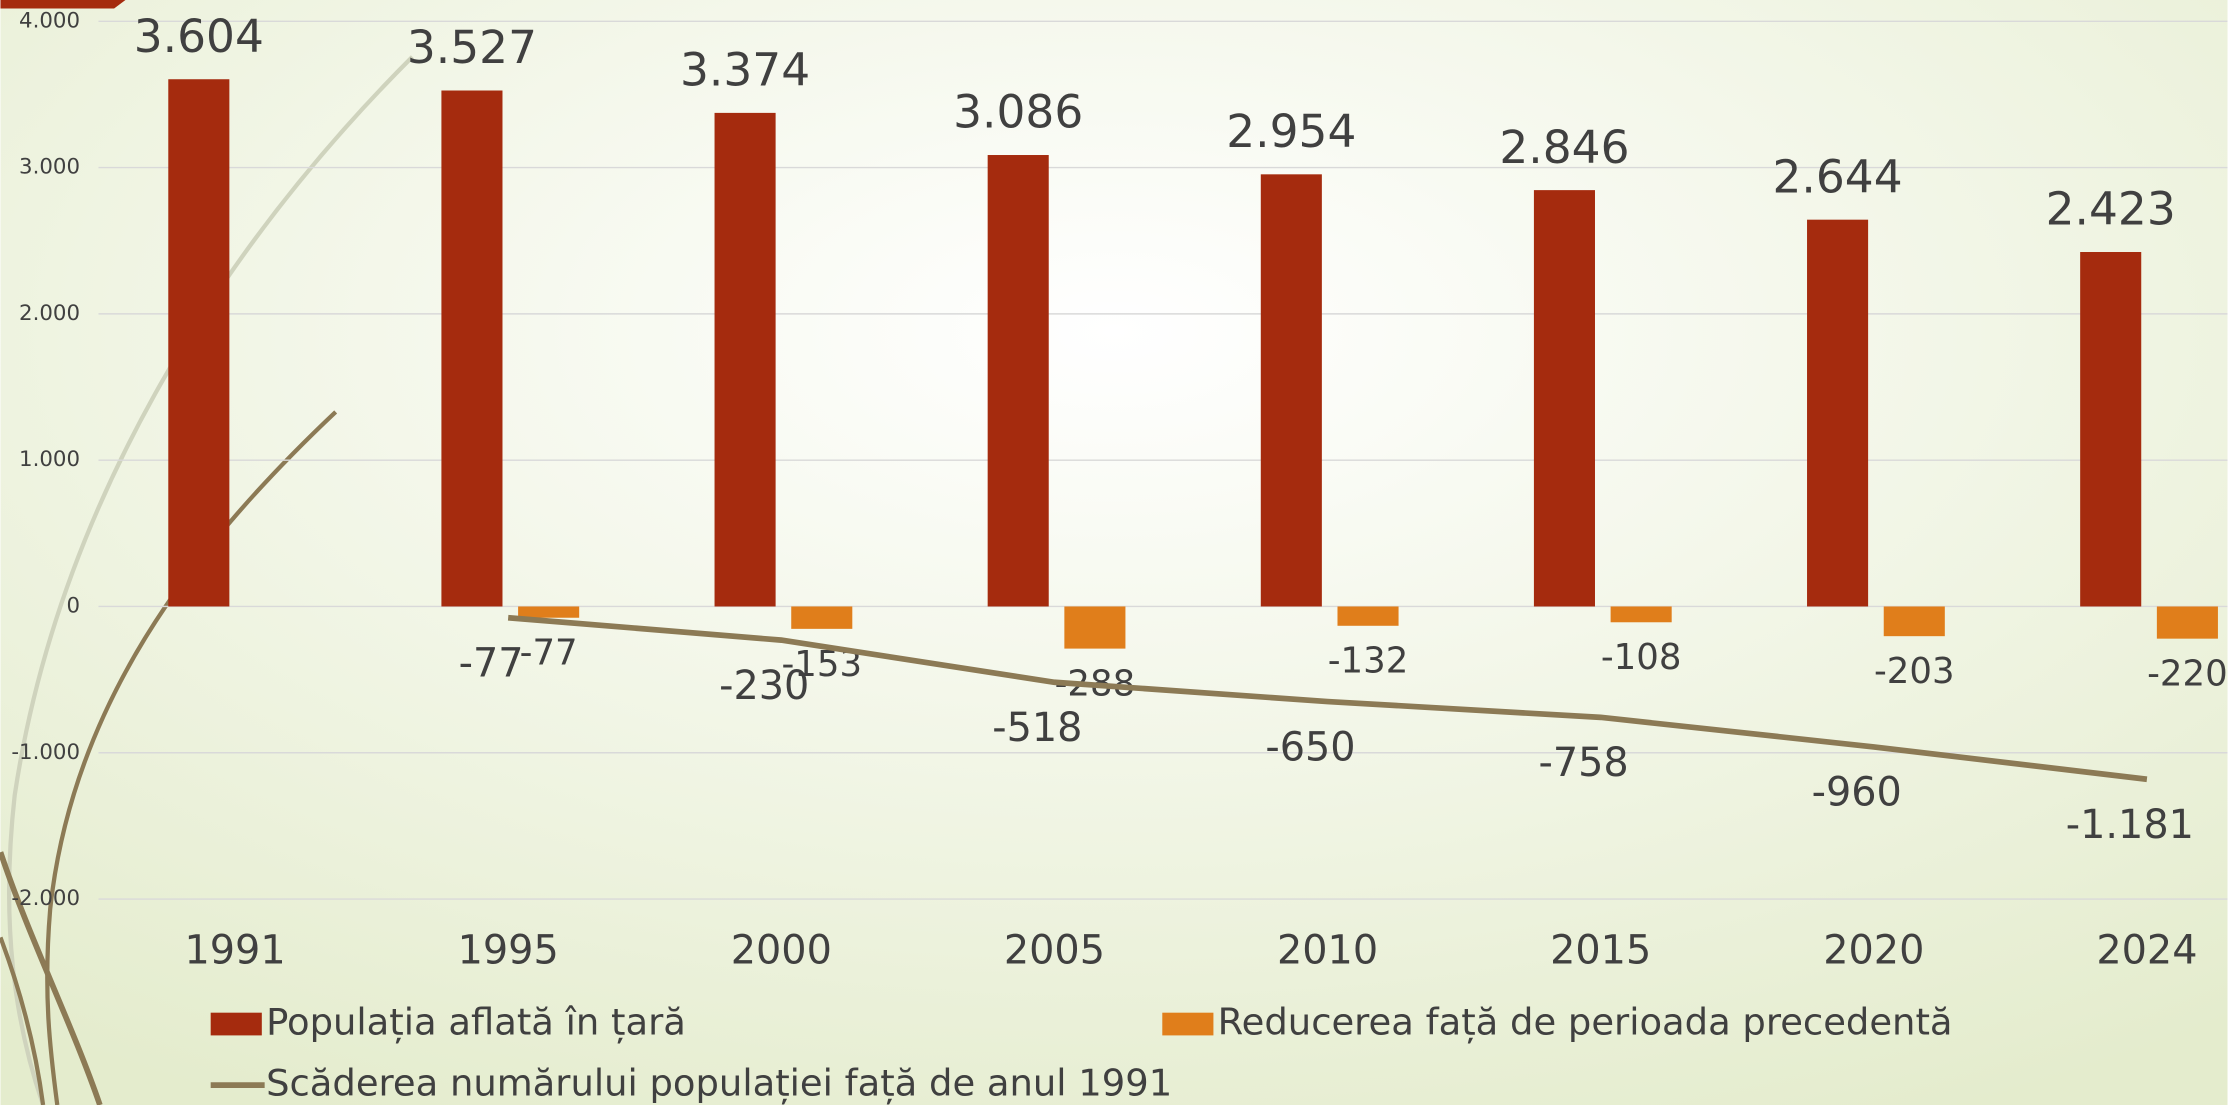 This screenshot has width=2228, height=1105. Describe the element at coordinates (73, 605) in the screenshot. I see `y-tick-label: 0` at that location.